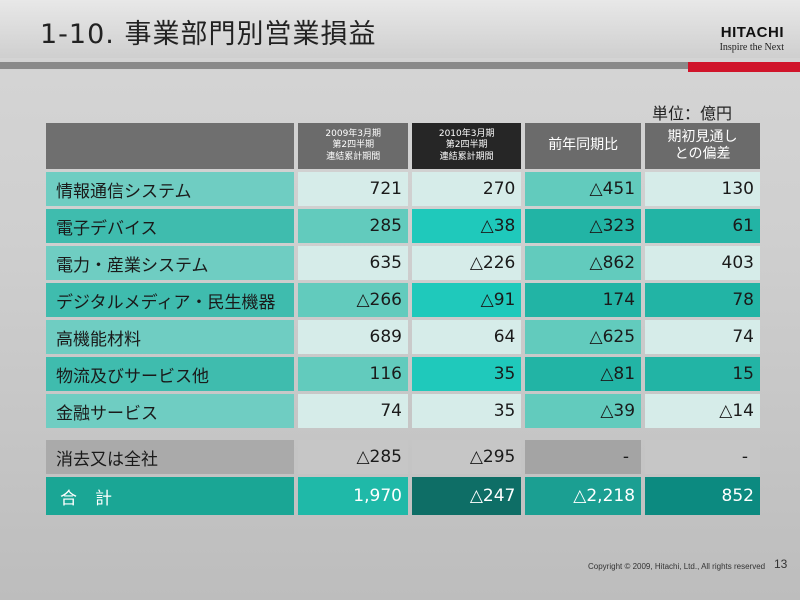 The width and height of the screenshot is (800, 600). What do you see at coordinates (781, 564) in the screenshot?
I see `page-number: 13` at bounding box center [781, 564].